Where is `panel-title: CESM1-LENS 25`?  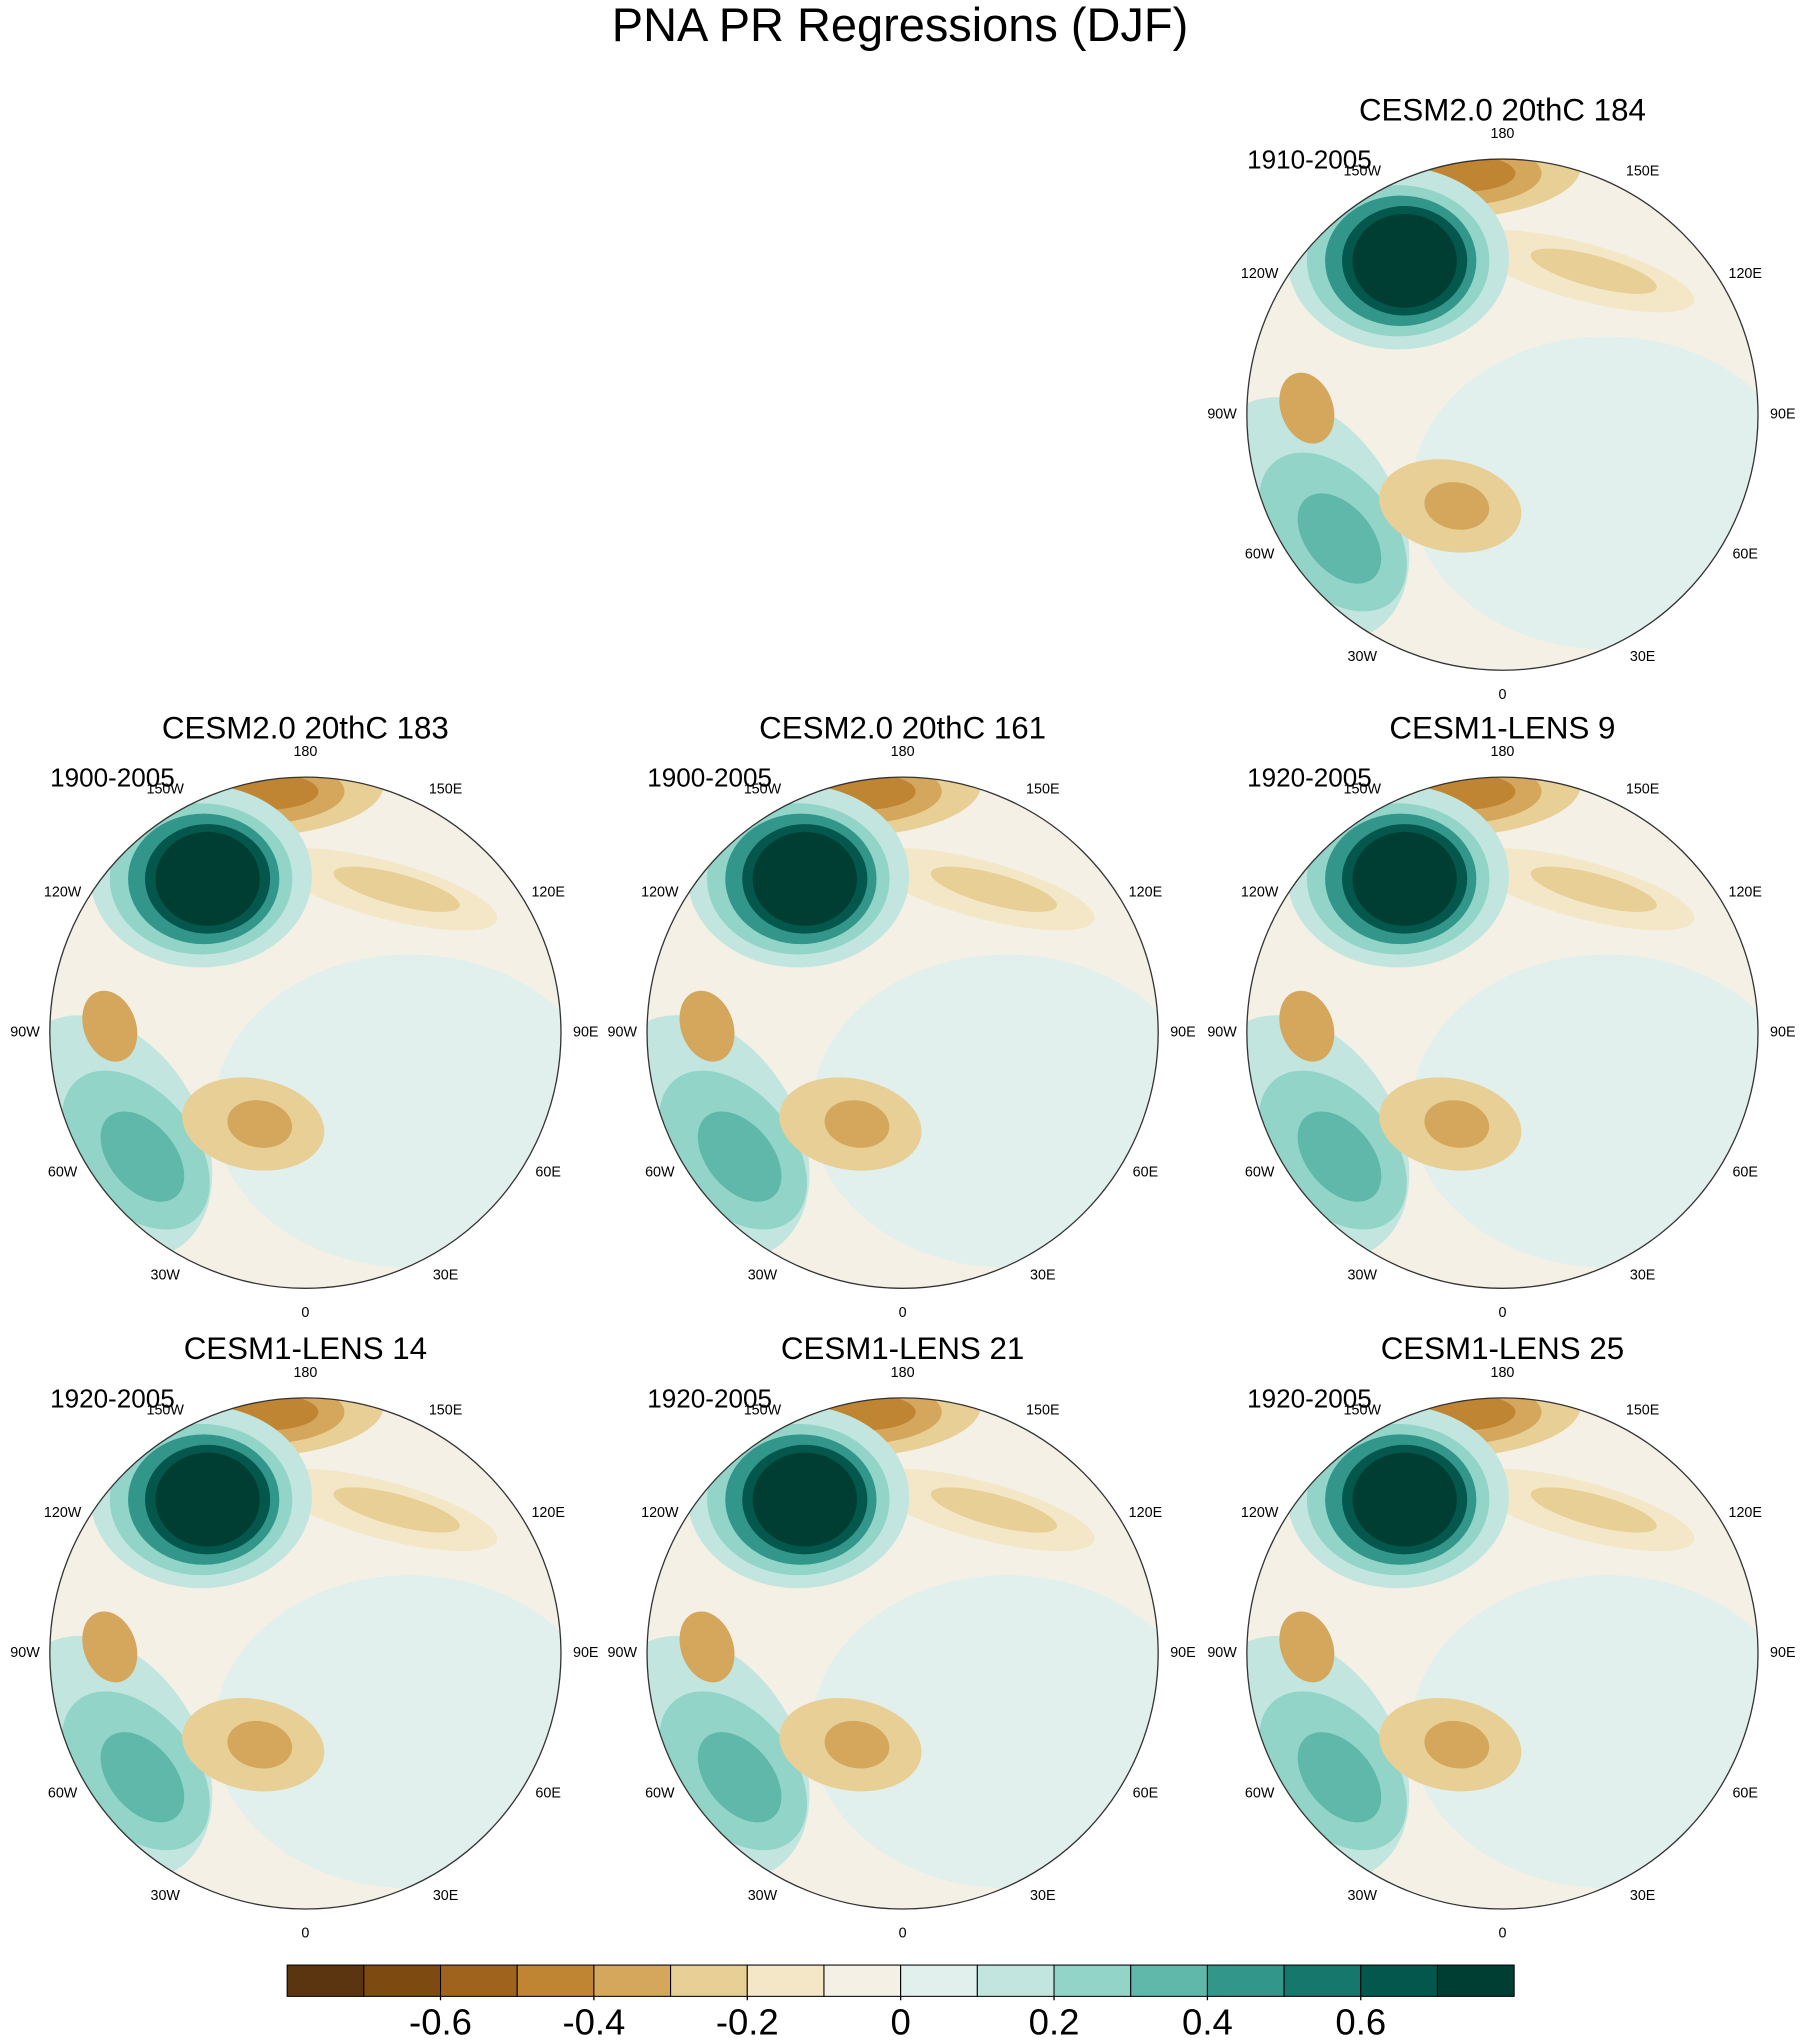 panel-title: CESM1-LENS 25 is located at coordinates (1502, 1348).